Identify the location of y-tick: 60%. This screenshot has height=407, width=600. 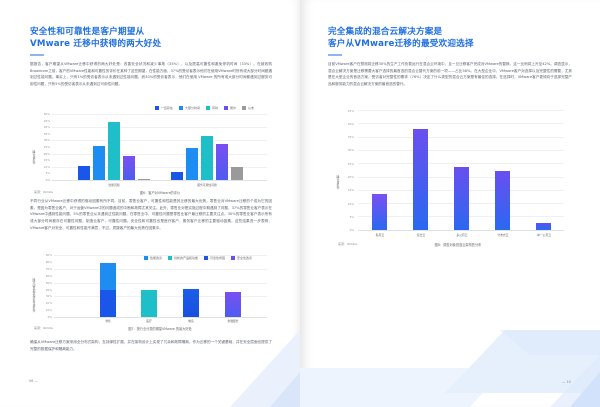
(48, 275).